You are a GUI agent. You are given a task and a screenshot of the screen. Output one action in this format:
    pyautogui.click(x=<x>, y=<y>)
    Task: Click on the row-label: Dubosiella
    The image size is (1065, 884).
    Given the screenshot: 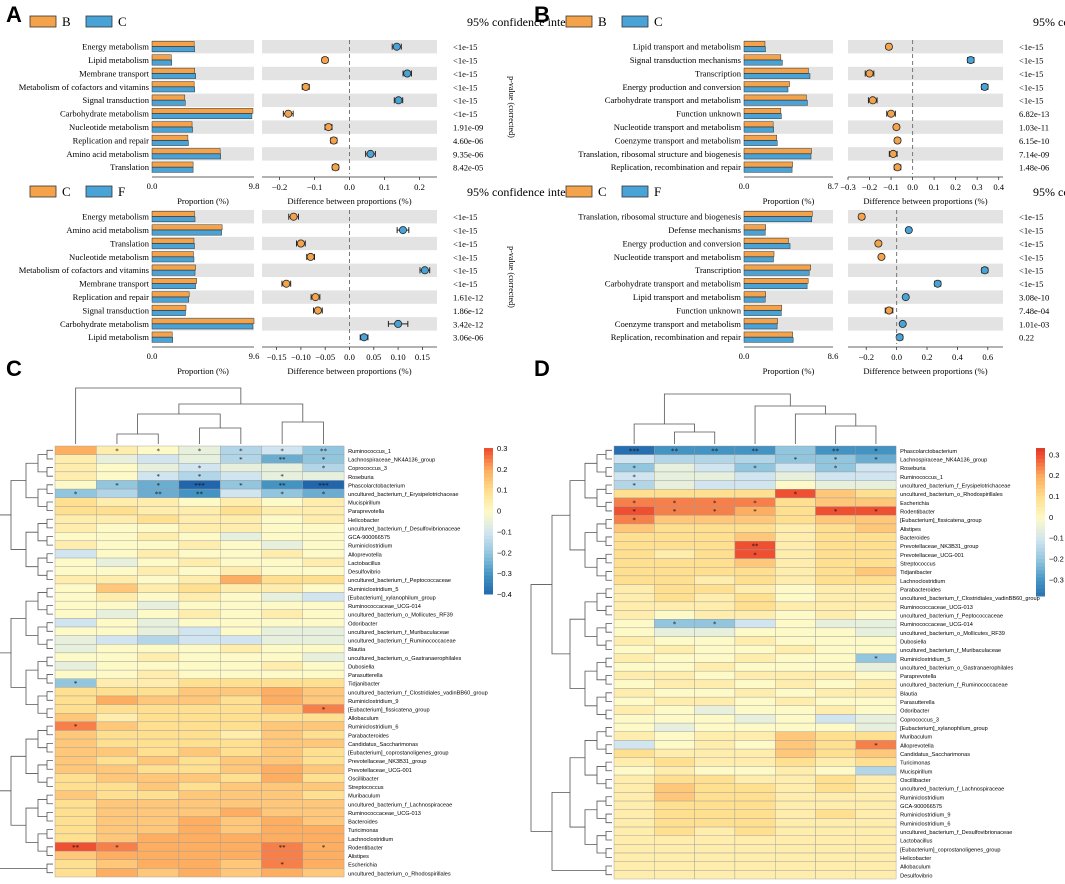 What is the action you would take?
    pyautogui.click(x=913, y=642)
    